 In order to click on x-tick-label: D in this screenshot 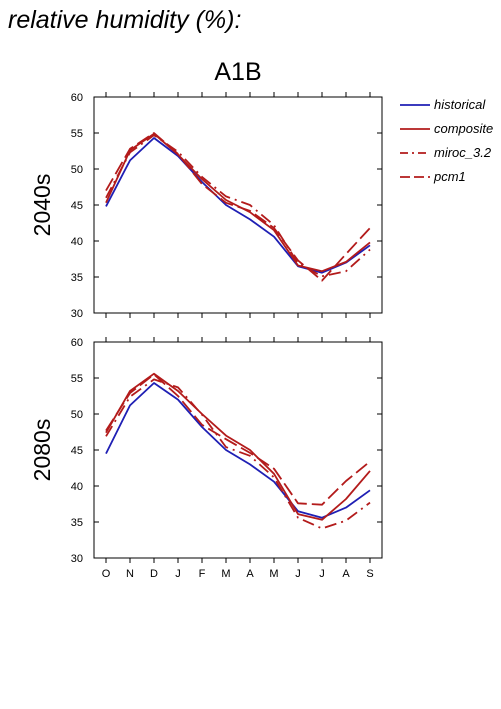, I will do `click(154, 574)`.